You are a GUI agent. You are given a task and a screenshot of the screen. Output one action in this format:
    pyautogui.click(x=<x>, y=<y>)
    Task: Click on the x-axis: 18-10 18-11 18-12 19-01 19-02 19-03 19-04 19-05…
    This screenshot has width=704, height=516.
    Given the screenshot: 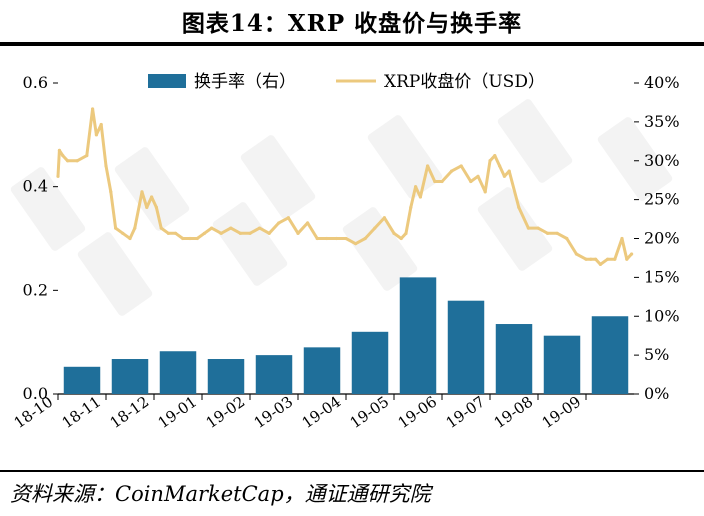 What is the action you would take?
    pyautogui.click(x=299, y=413)
    